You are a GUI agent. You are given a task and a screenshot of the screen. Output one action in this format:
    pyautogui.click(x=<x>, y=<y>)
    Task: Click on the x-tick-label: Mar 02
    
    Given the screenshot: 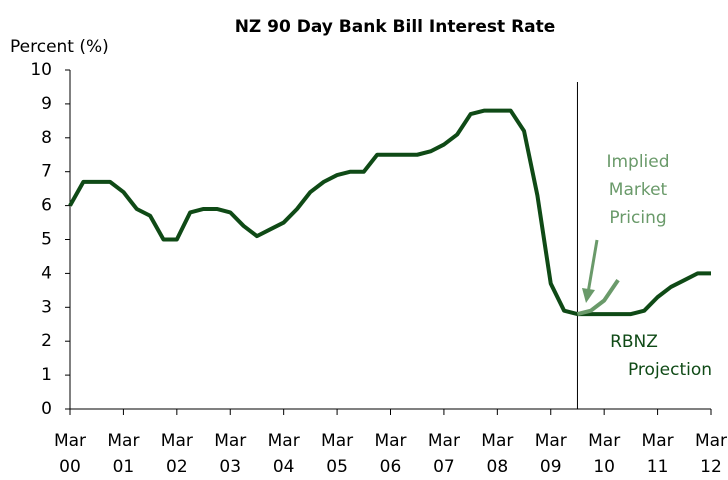 What is the action you would take?
    pyautogui.click(x=176, y=454)
    